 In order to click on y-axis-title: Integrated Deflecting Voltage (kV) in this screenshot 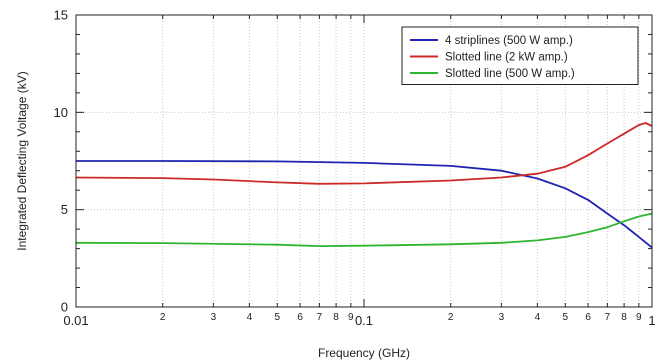, I will do `click(22, 160)`.